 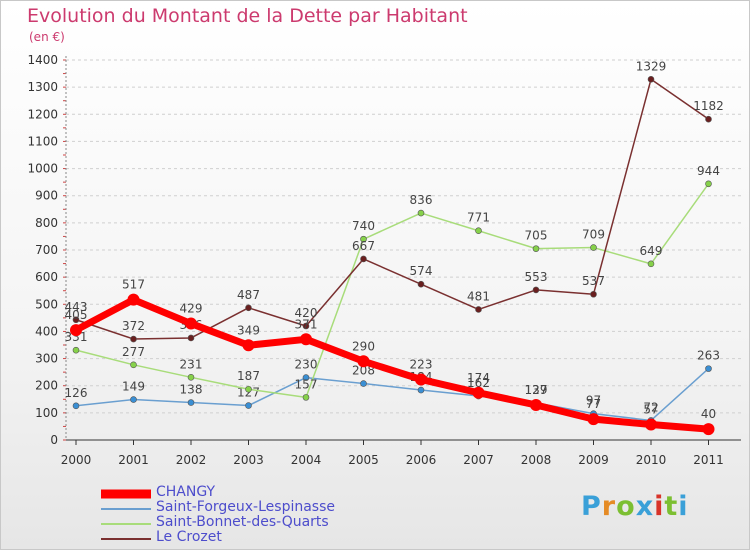 What do you see at coordinates (42, 141) in the screenshot?
I see `y-tick-label: 1100` at bounding box center [42, 141].